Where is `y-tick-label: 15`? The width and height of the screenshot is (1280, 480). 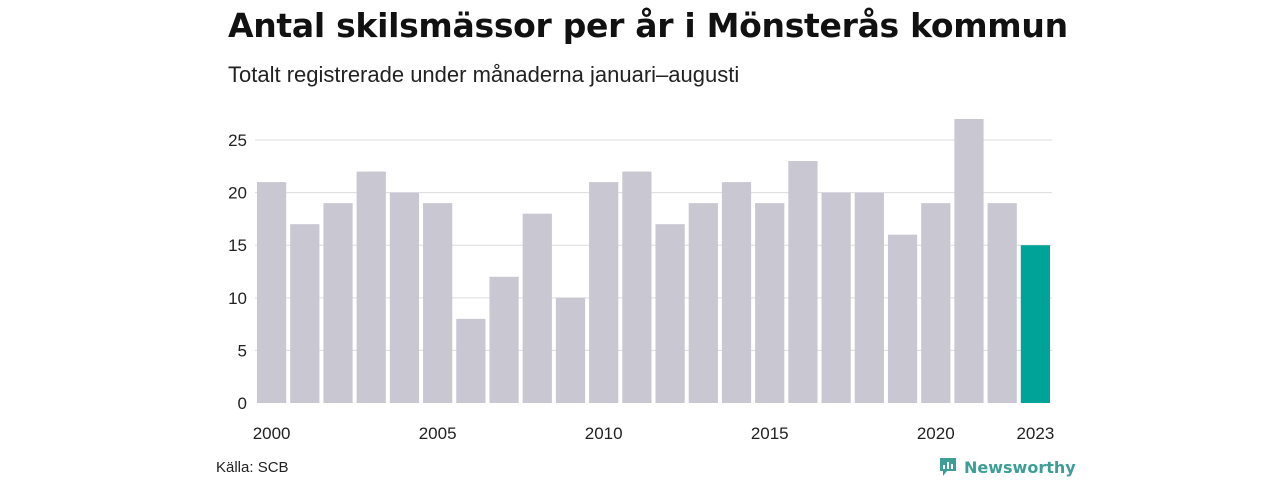
y-tick-label: 15 is located at coordinates (237, 245).